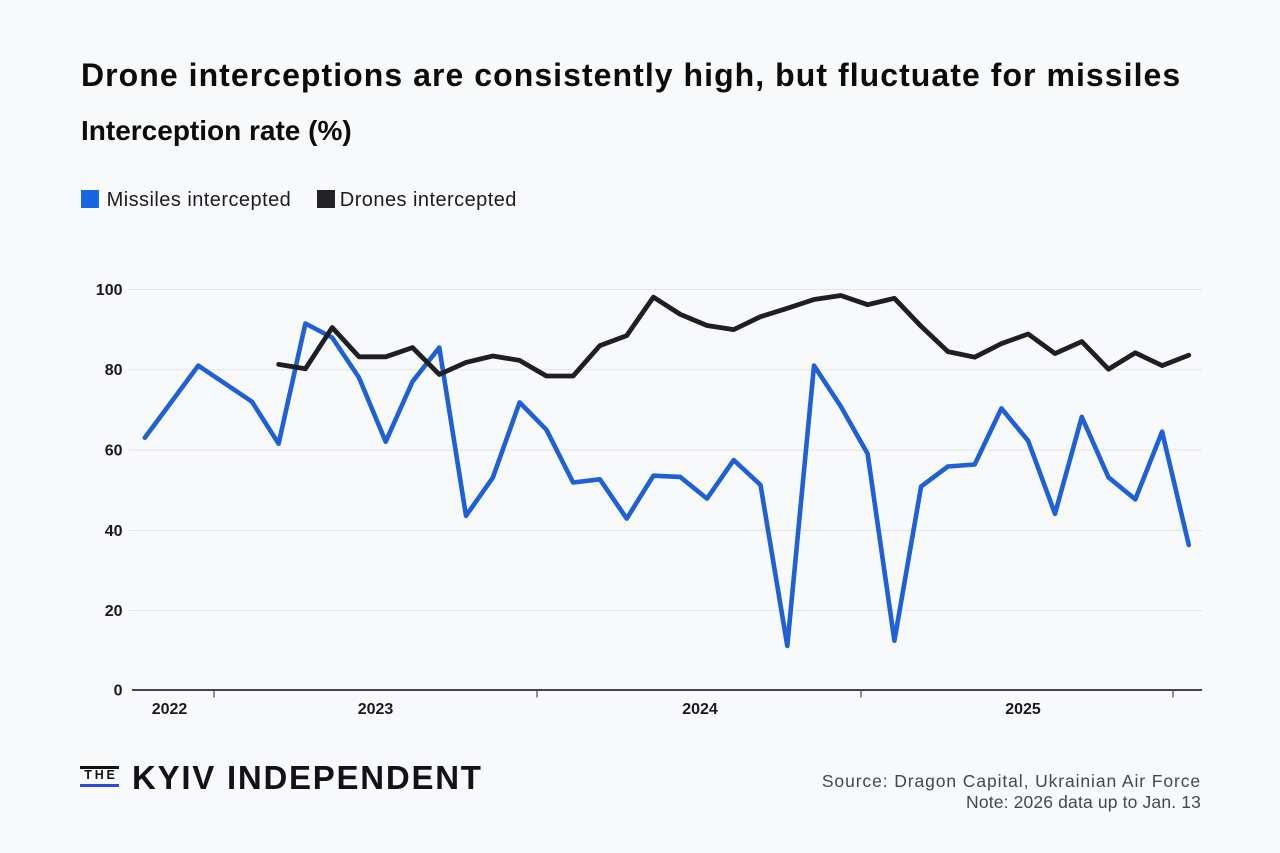 The height and width of the screenshot is (853, 1280). I want to click on svg-text: 20, so click(114, 611).